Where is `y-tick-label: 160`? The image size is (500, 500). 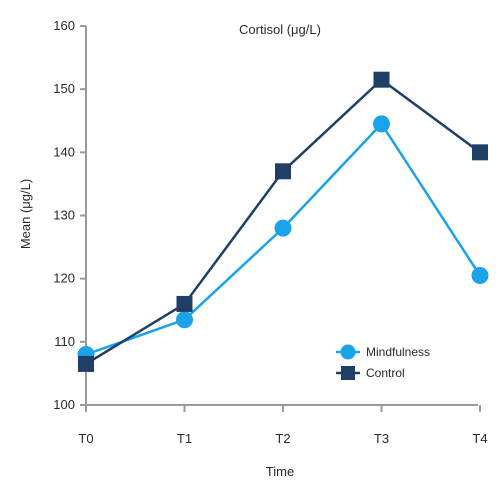 y-tick-label: 160 is located at coordinates (64, 25).